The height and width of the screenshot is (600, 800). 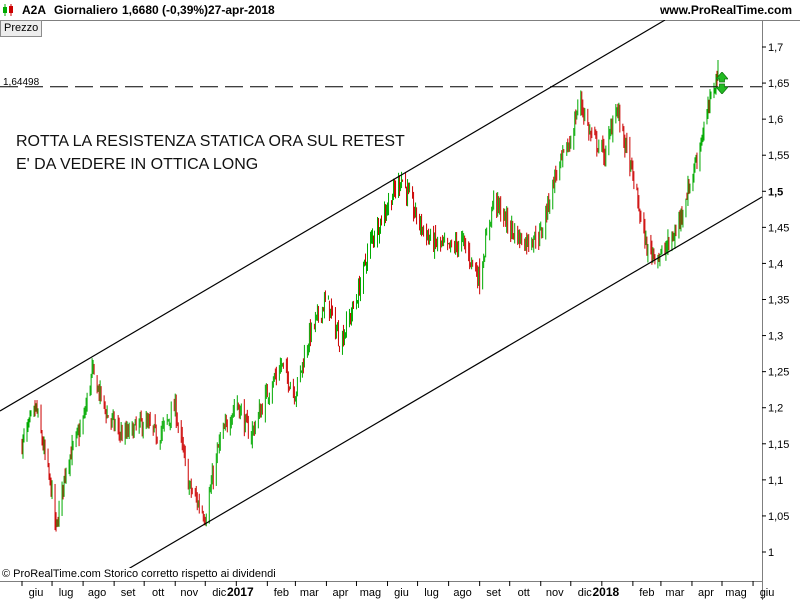 What do you see at coordinates (775, 337) in the screenshot?
I see `price-tick-label: 1,3` at bounding box center [775, 337].